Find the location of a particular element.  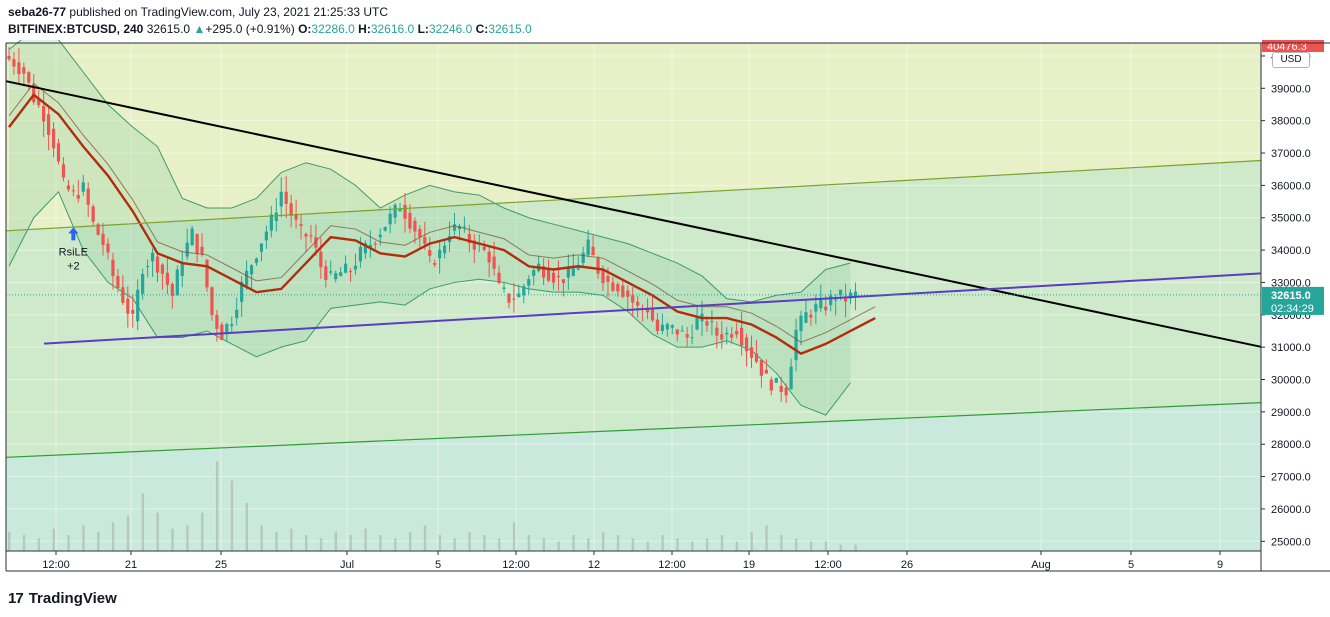

x-tick-label: 12:00 is located at coordinates (56, 565).